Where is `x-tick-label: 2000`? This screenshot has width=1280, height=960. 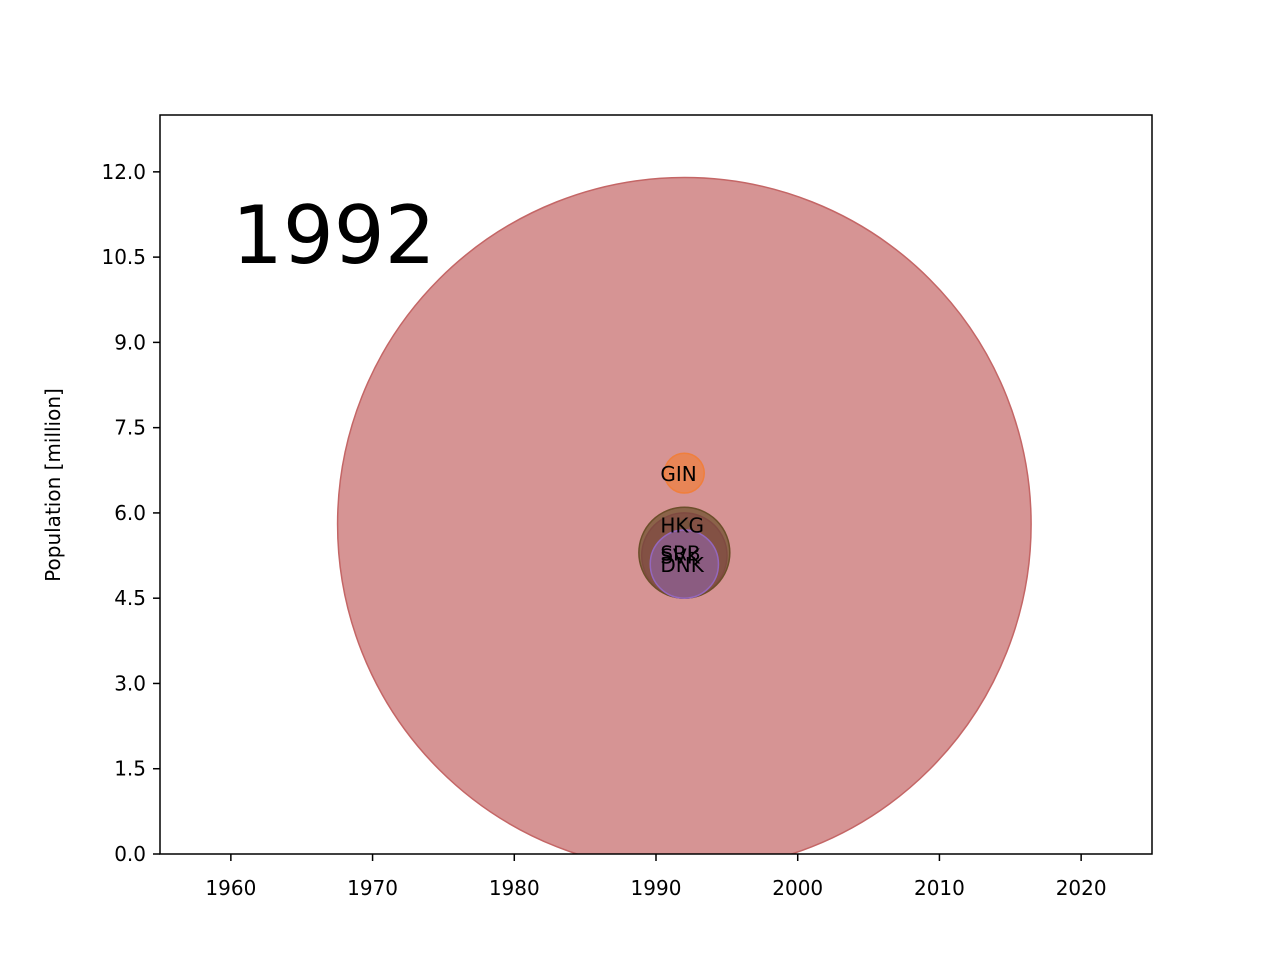
x-tick-label: 2000 is located at coordinates (797, 888).